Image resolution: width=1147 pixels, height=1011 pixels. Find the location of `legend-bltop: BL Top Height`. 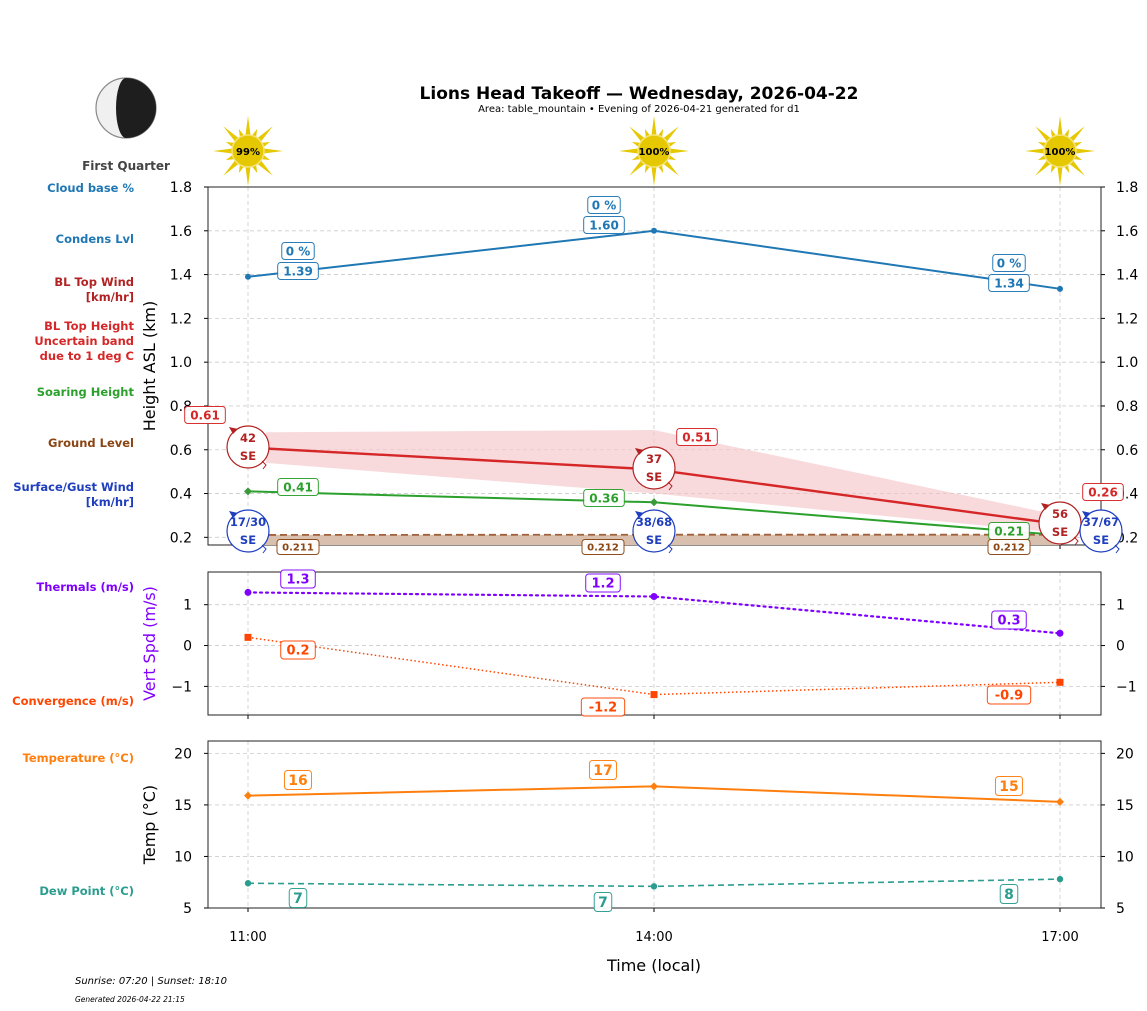

legend-bltop: BL Top Height is located at coordinates (89, 326).